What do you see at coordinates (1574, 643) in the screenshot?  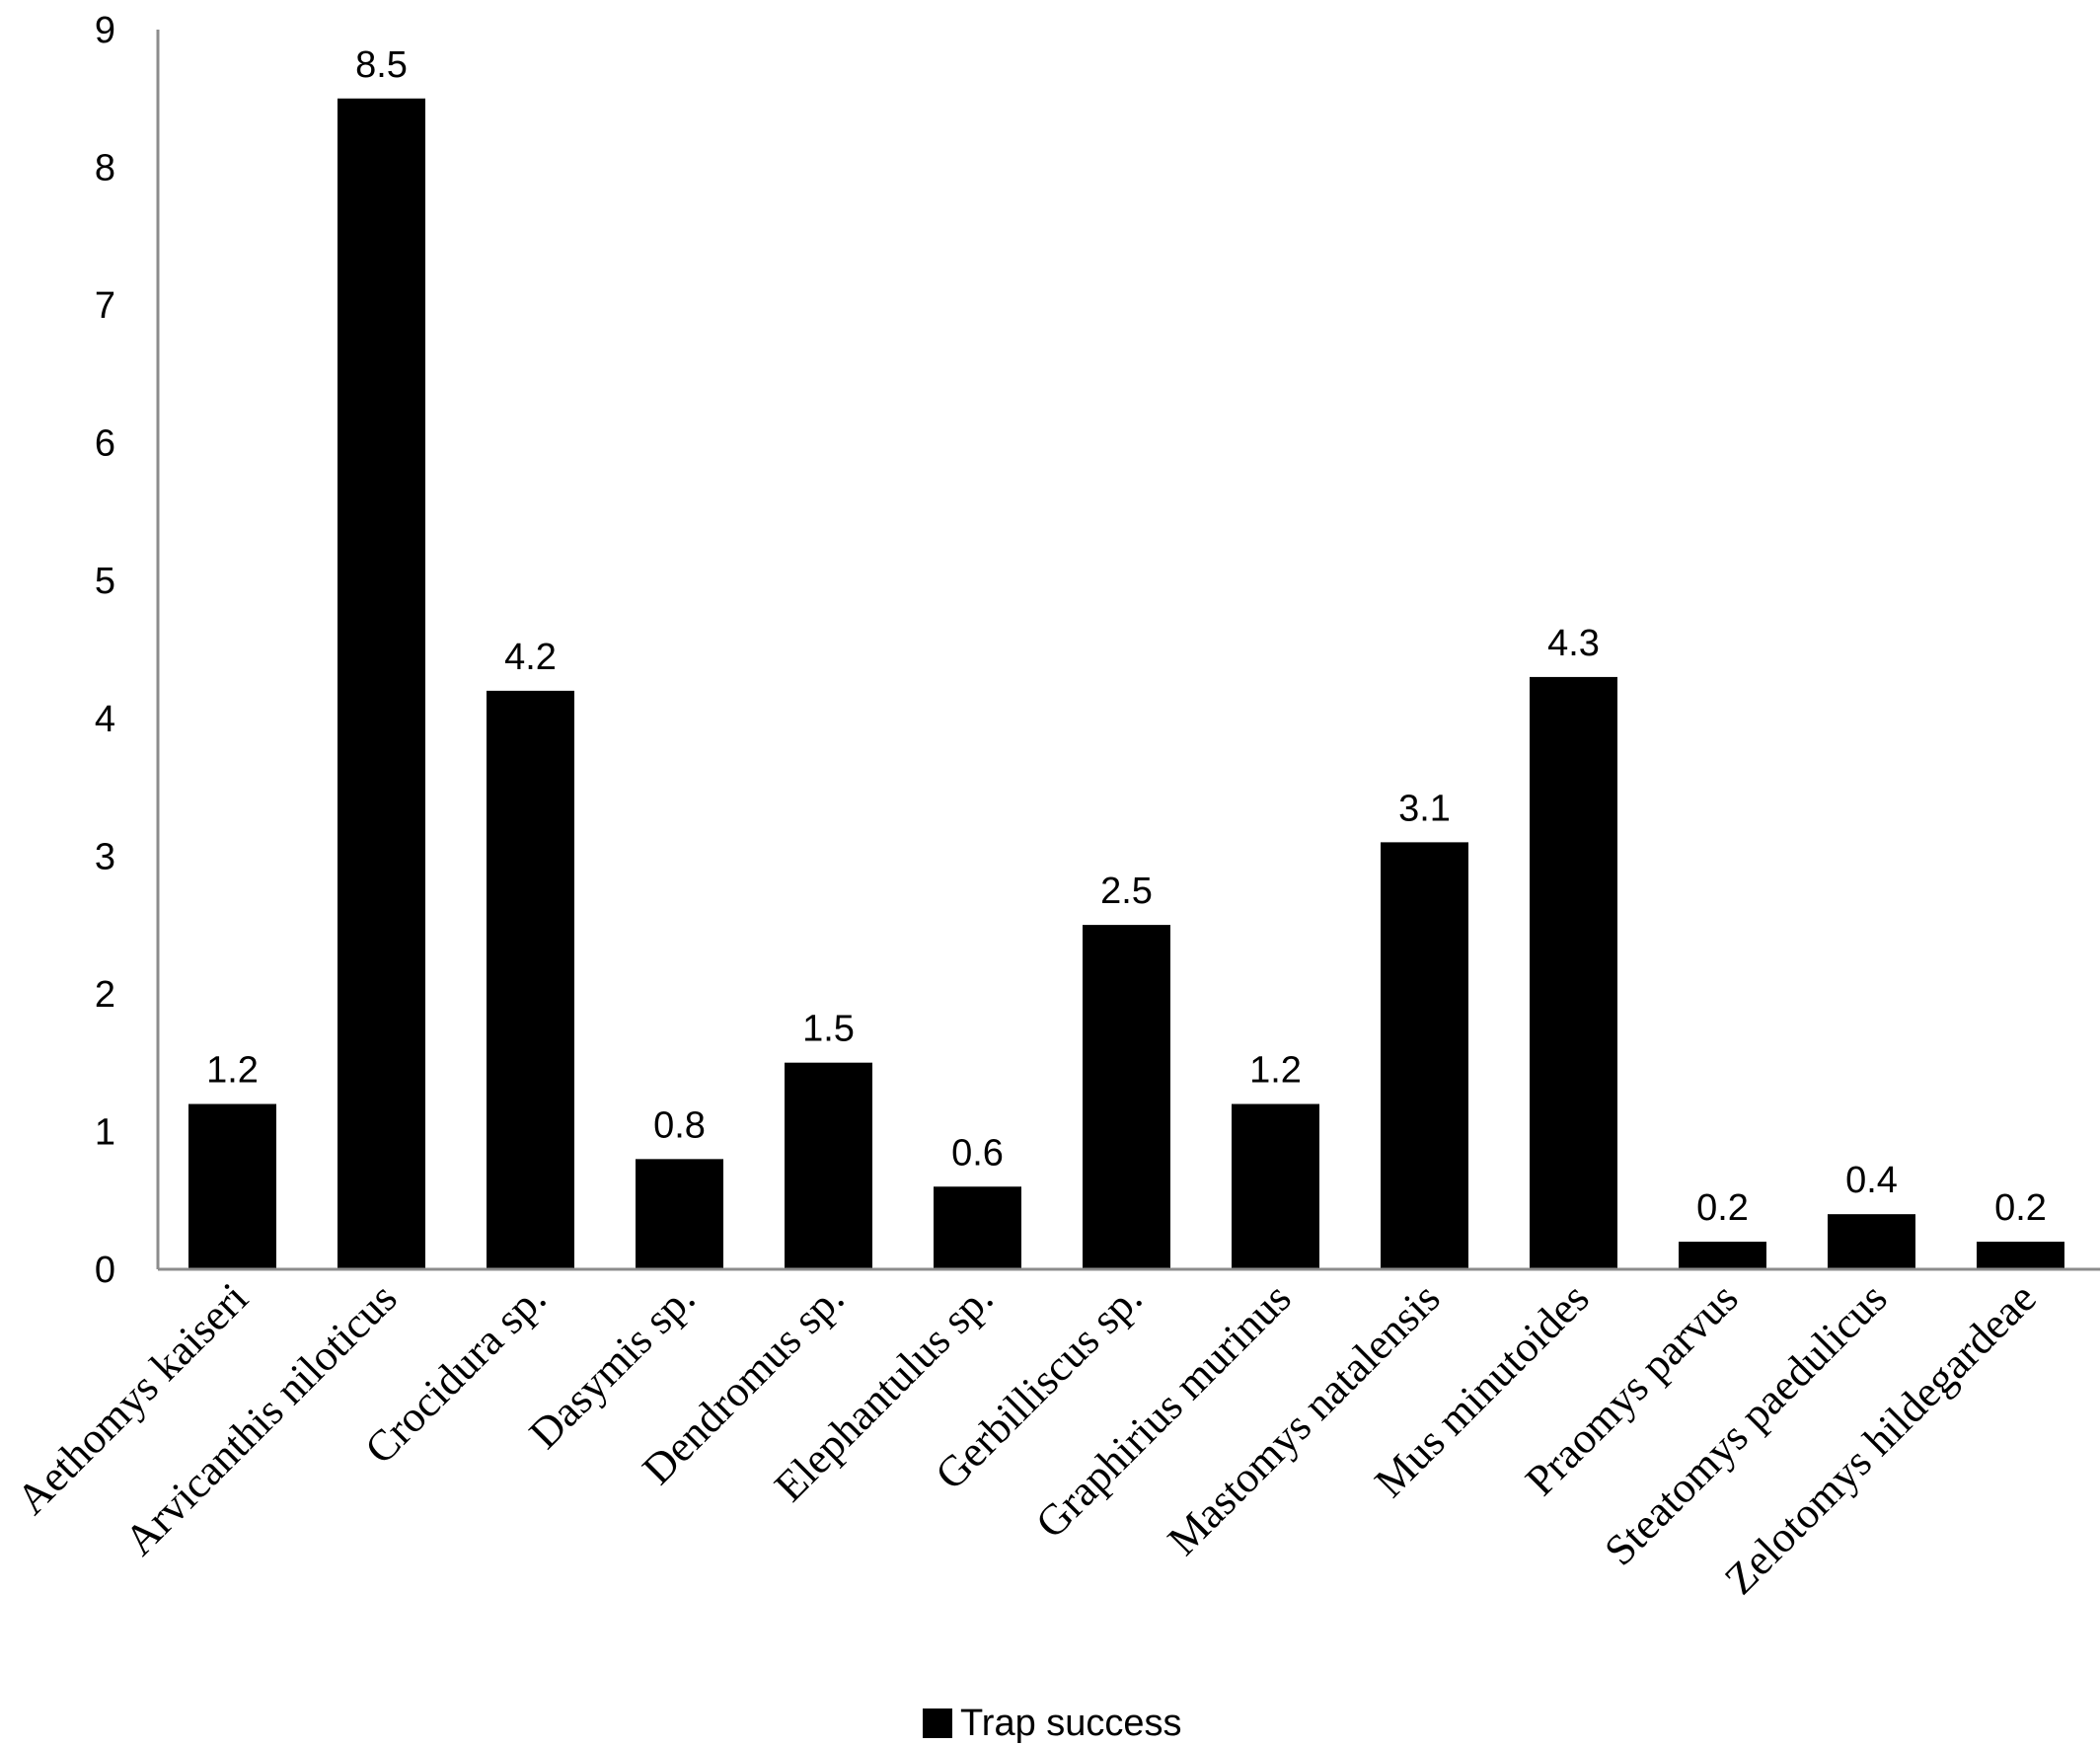 I see `data-label: 4.3` at bounding box center [1574, 643].